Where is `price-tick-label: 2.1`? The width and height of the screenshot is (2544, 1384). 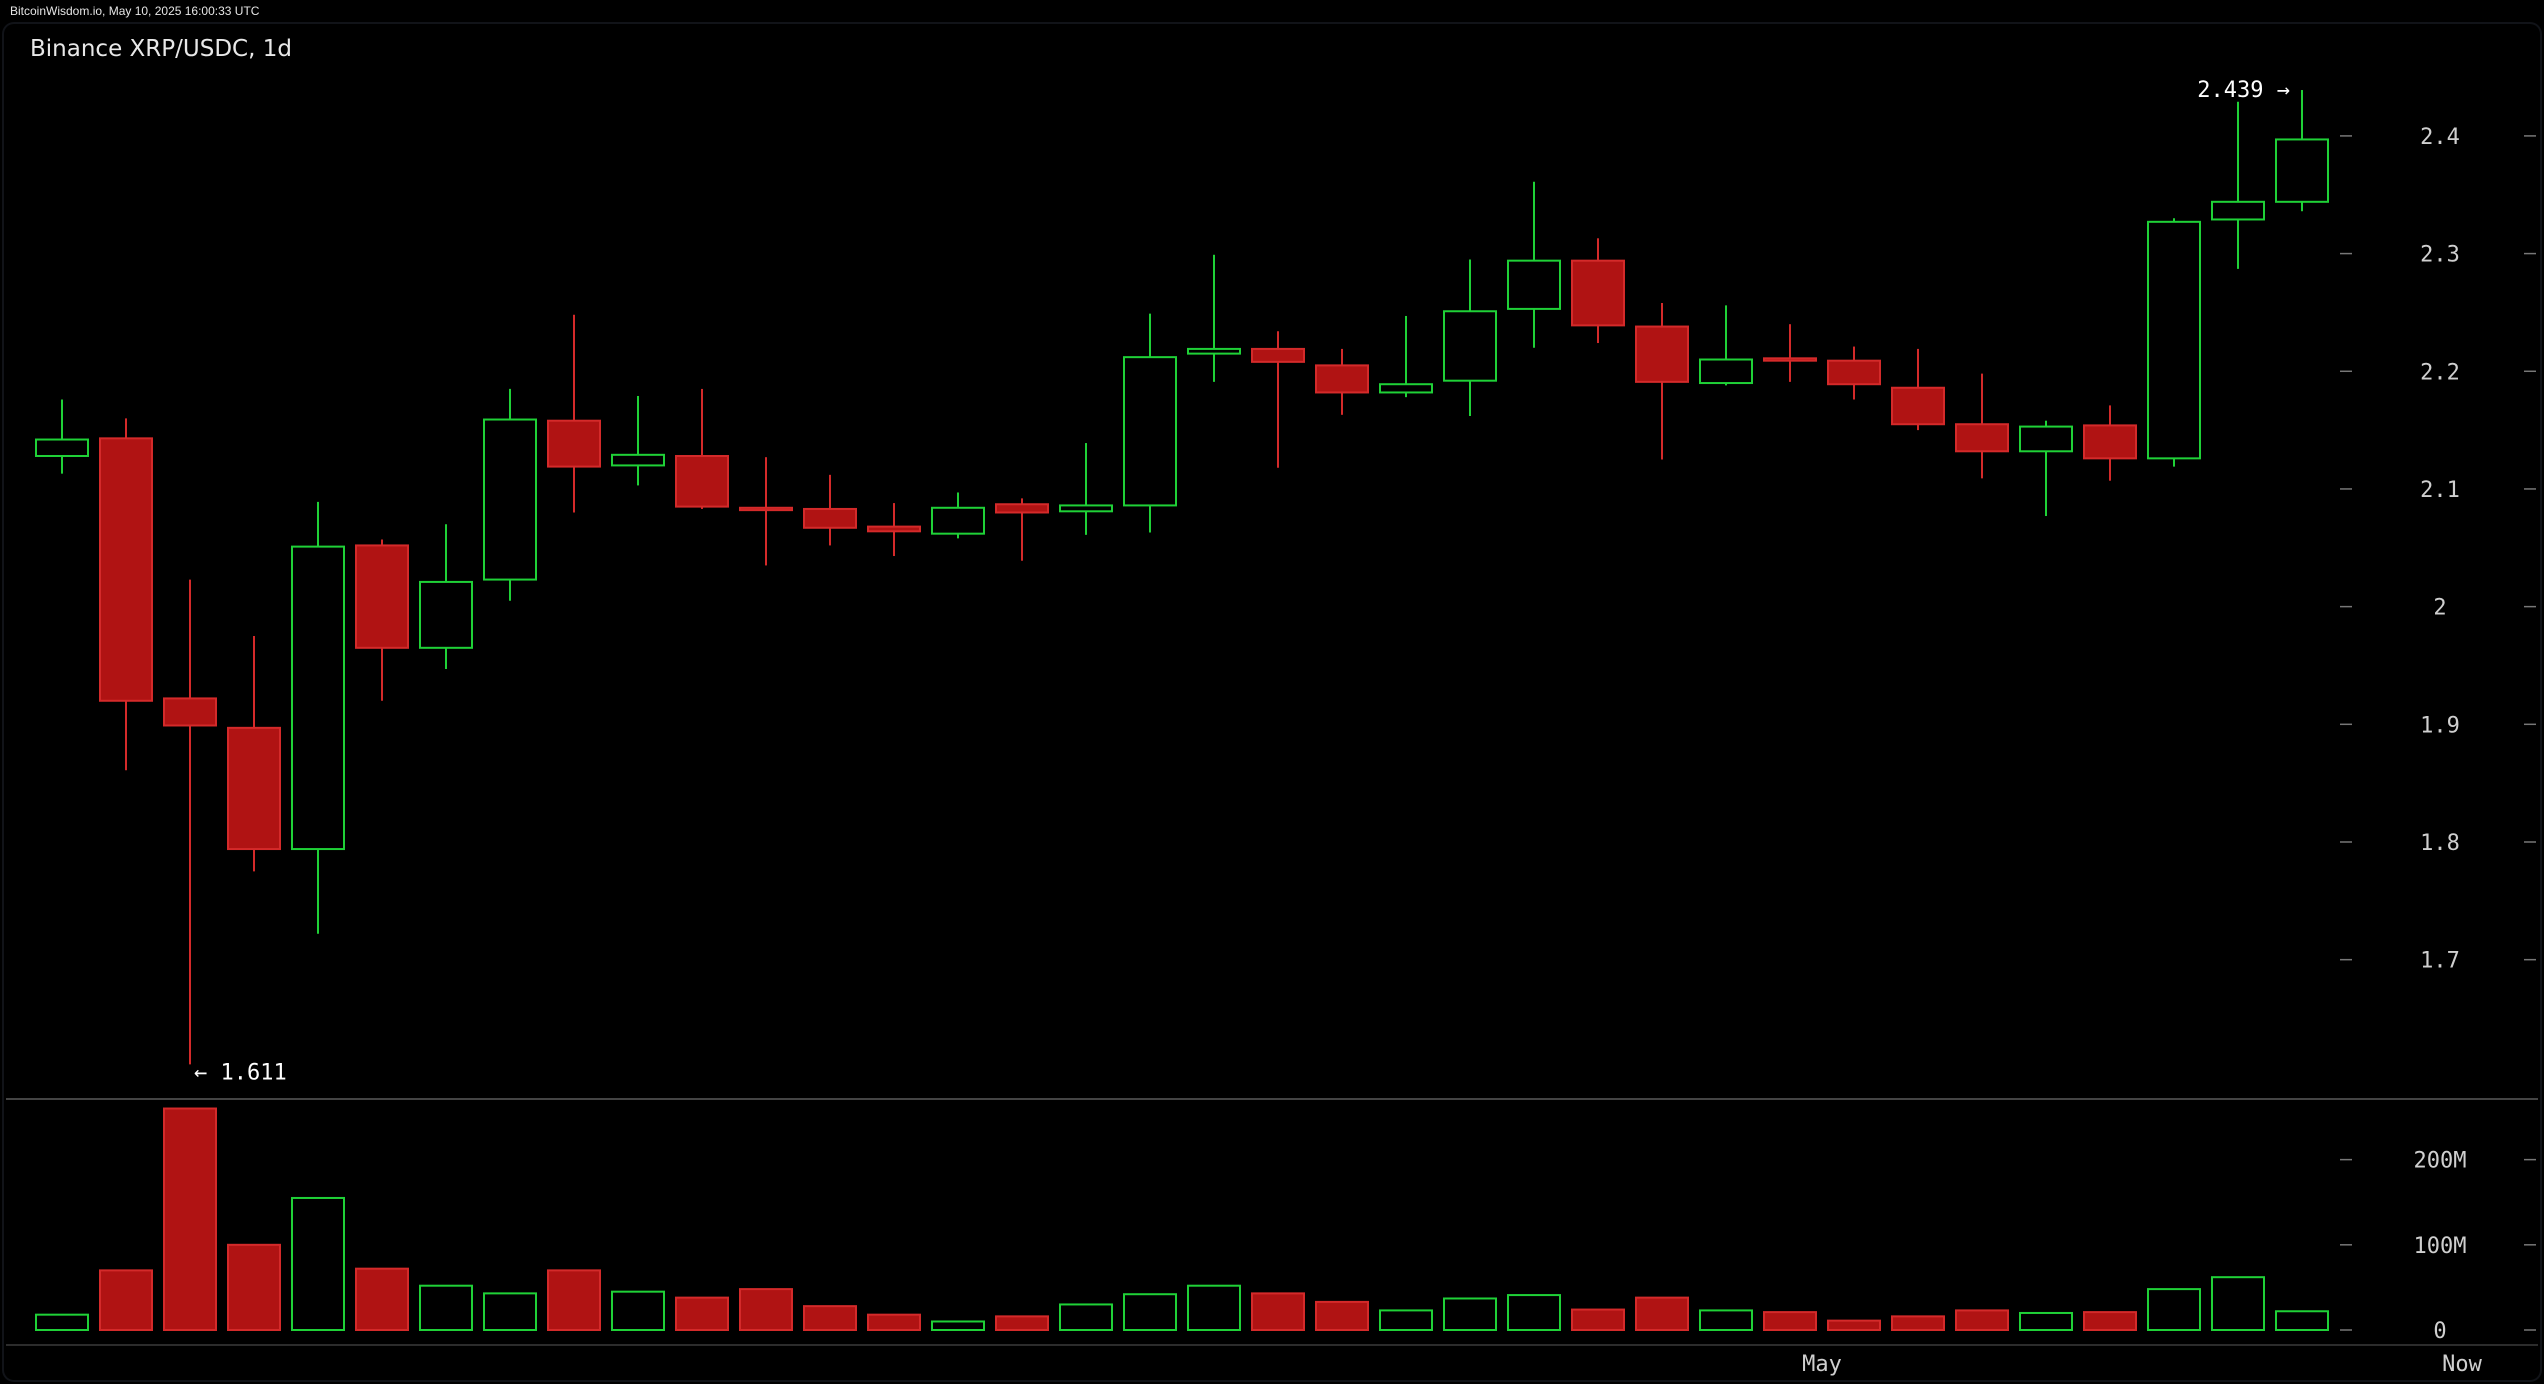
price-tick-label: 2.1 is located at coordinates (2440, 490).